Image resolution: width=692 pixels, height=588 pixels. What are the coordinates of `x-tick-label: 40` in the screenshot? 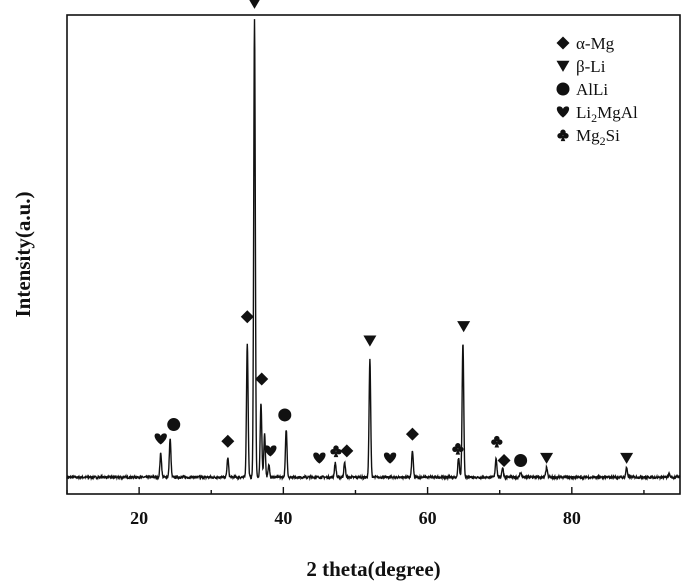 It's located at (283, 518).